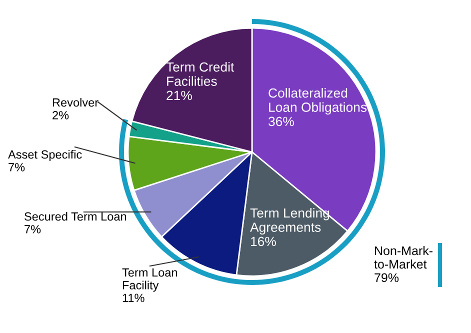 The height and width of the screenshot is (333, 471). Describe the element at coordinates (263, 241) in the screenshot. I see `data-label: 16%` at that location.